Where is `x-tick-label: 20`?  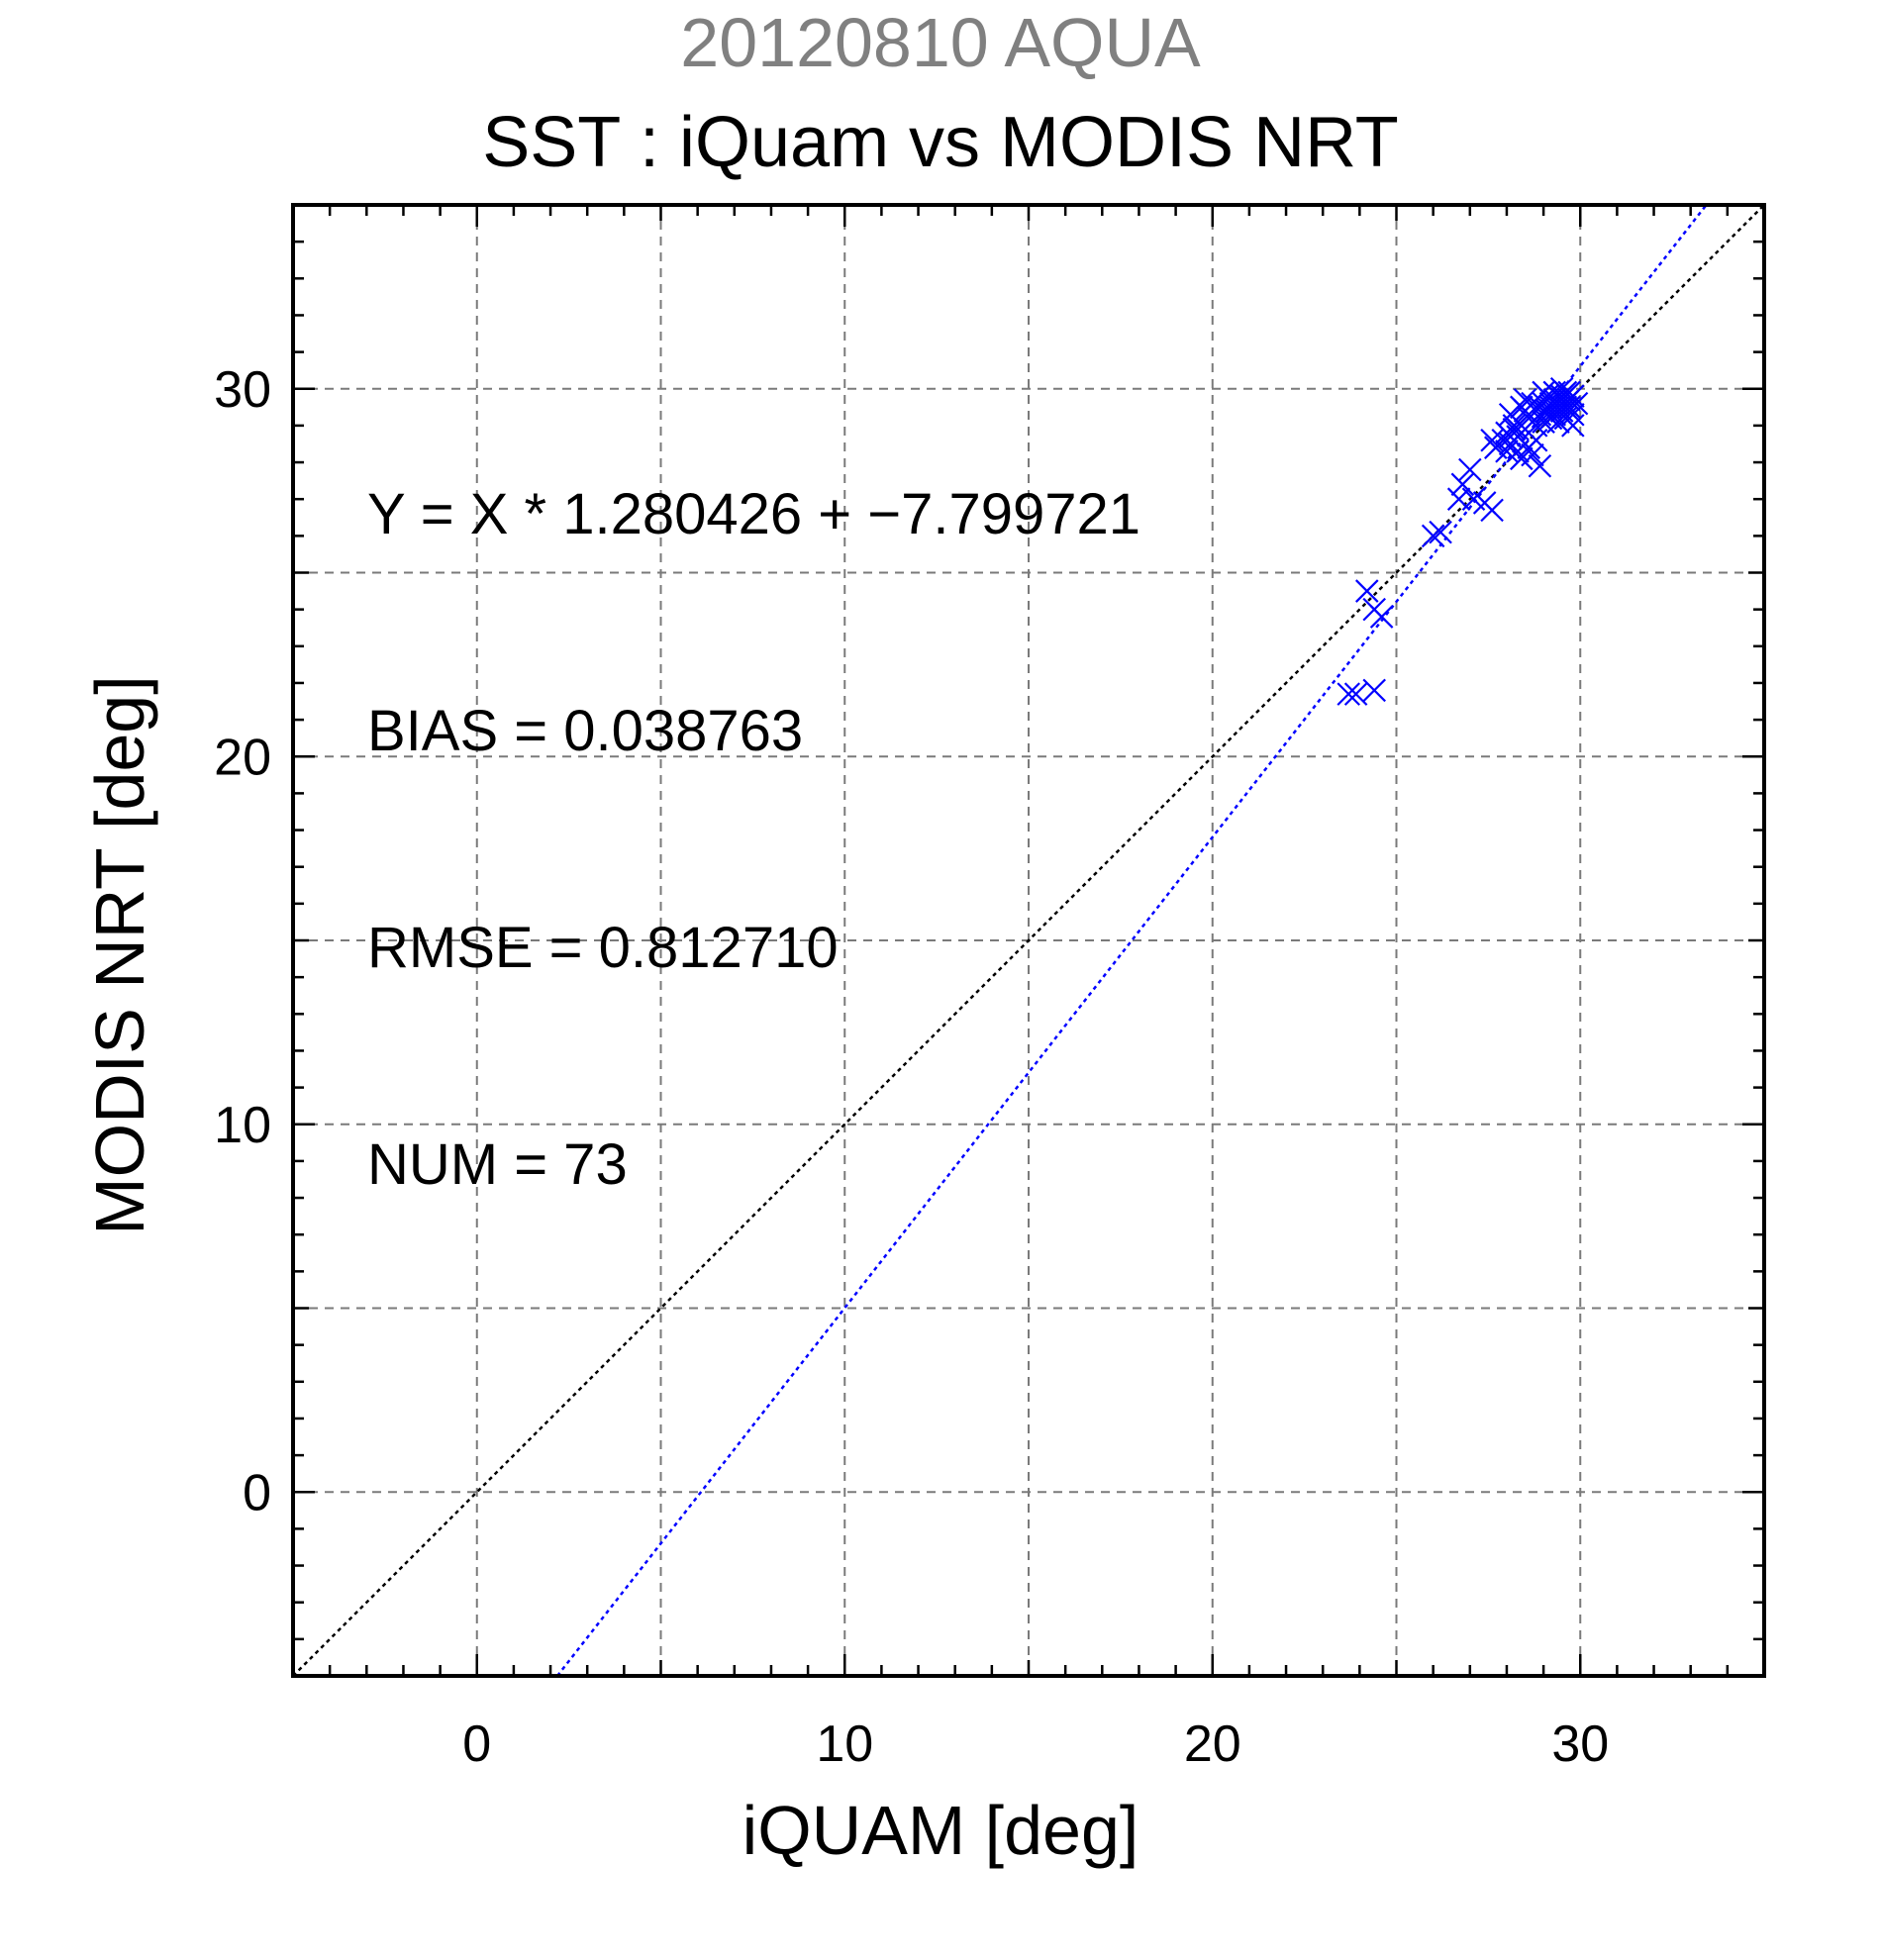
x-tick-label: 20 is located at coordinates (1212, 1744).